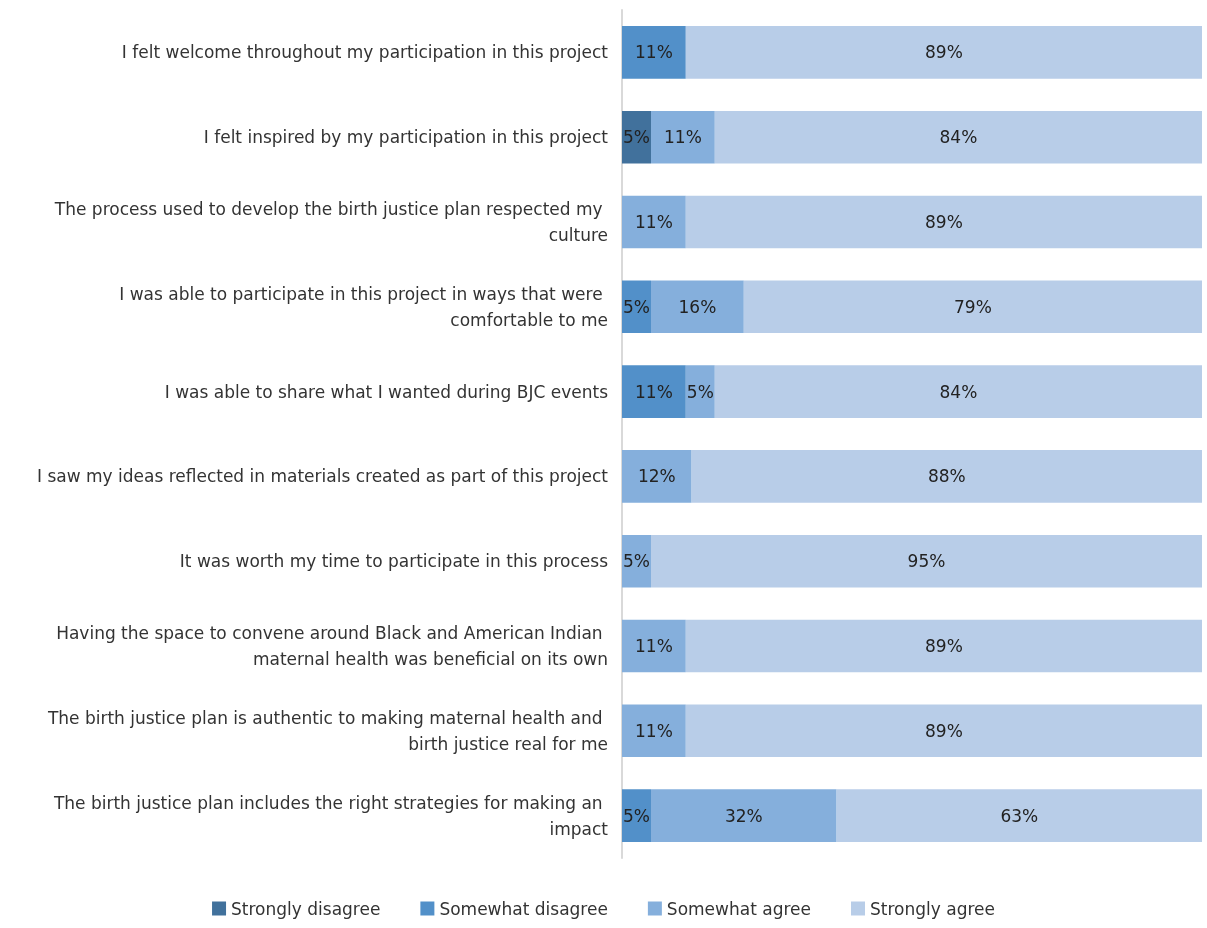 This screenshot has height=928, width=1207. I want to click on y-tick-label: The birth justice plan includes the right strategies for making an impact, so click(330, 815).